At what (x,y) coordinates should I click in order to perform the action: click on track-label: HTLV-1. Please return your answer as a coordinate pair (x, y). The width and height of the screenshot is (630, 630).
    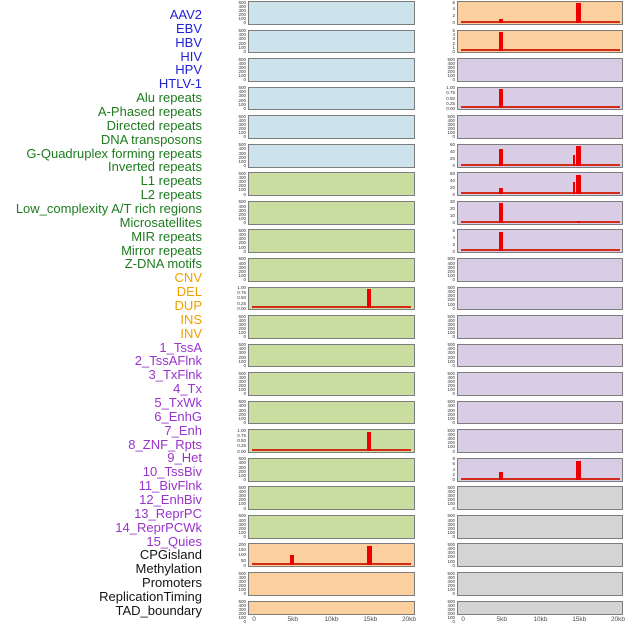
    Looking at the image, I should click on (180, 84).